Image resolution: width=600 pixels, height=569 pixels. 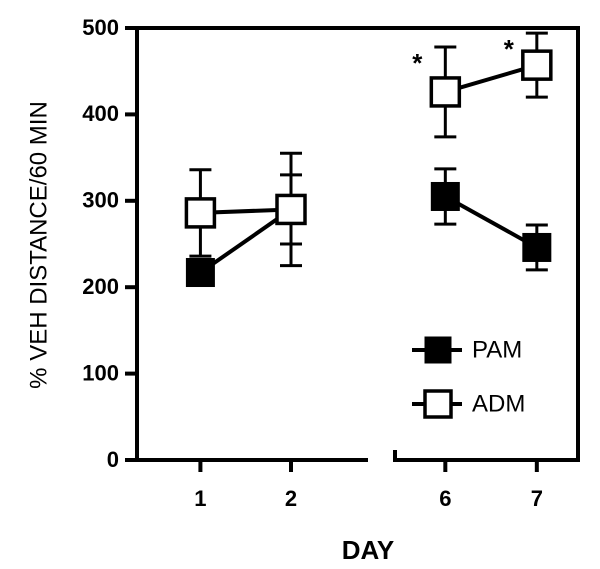 What do you see at coordinates (368, 550) in the screenshot?
I see `x-axis-label: DAY` at bounding box center [368, 550].